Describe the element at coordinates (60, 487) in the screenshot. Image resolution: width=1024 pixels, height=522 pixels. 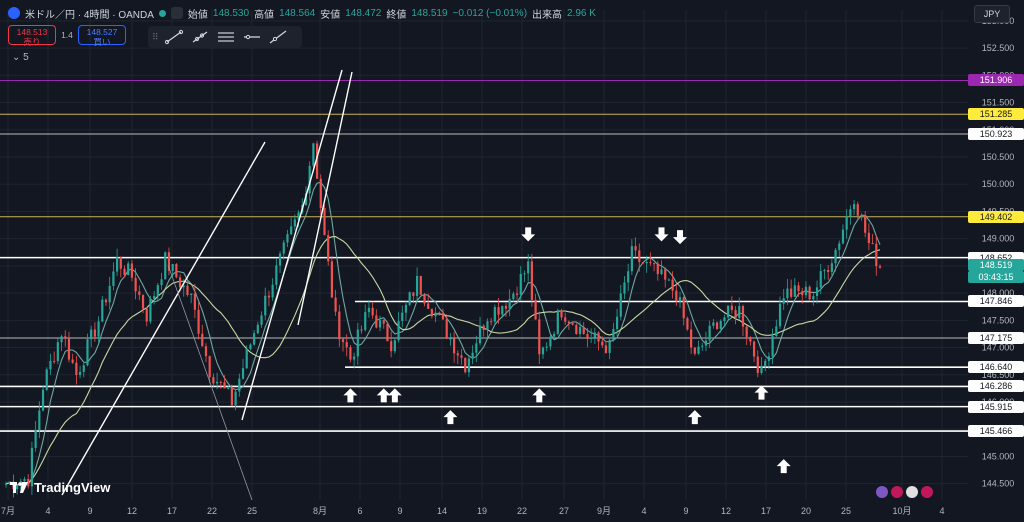
I see `tradingview-logo: TradingView` at that location.